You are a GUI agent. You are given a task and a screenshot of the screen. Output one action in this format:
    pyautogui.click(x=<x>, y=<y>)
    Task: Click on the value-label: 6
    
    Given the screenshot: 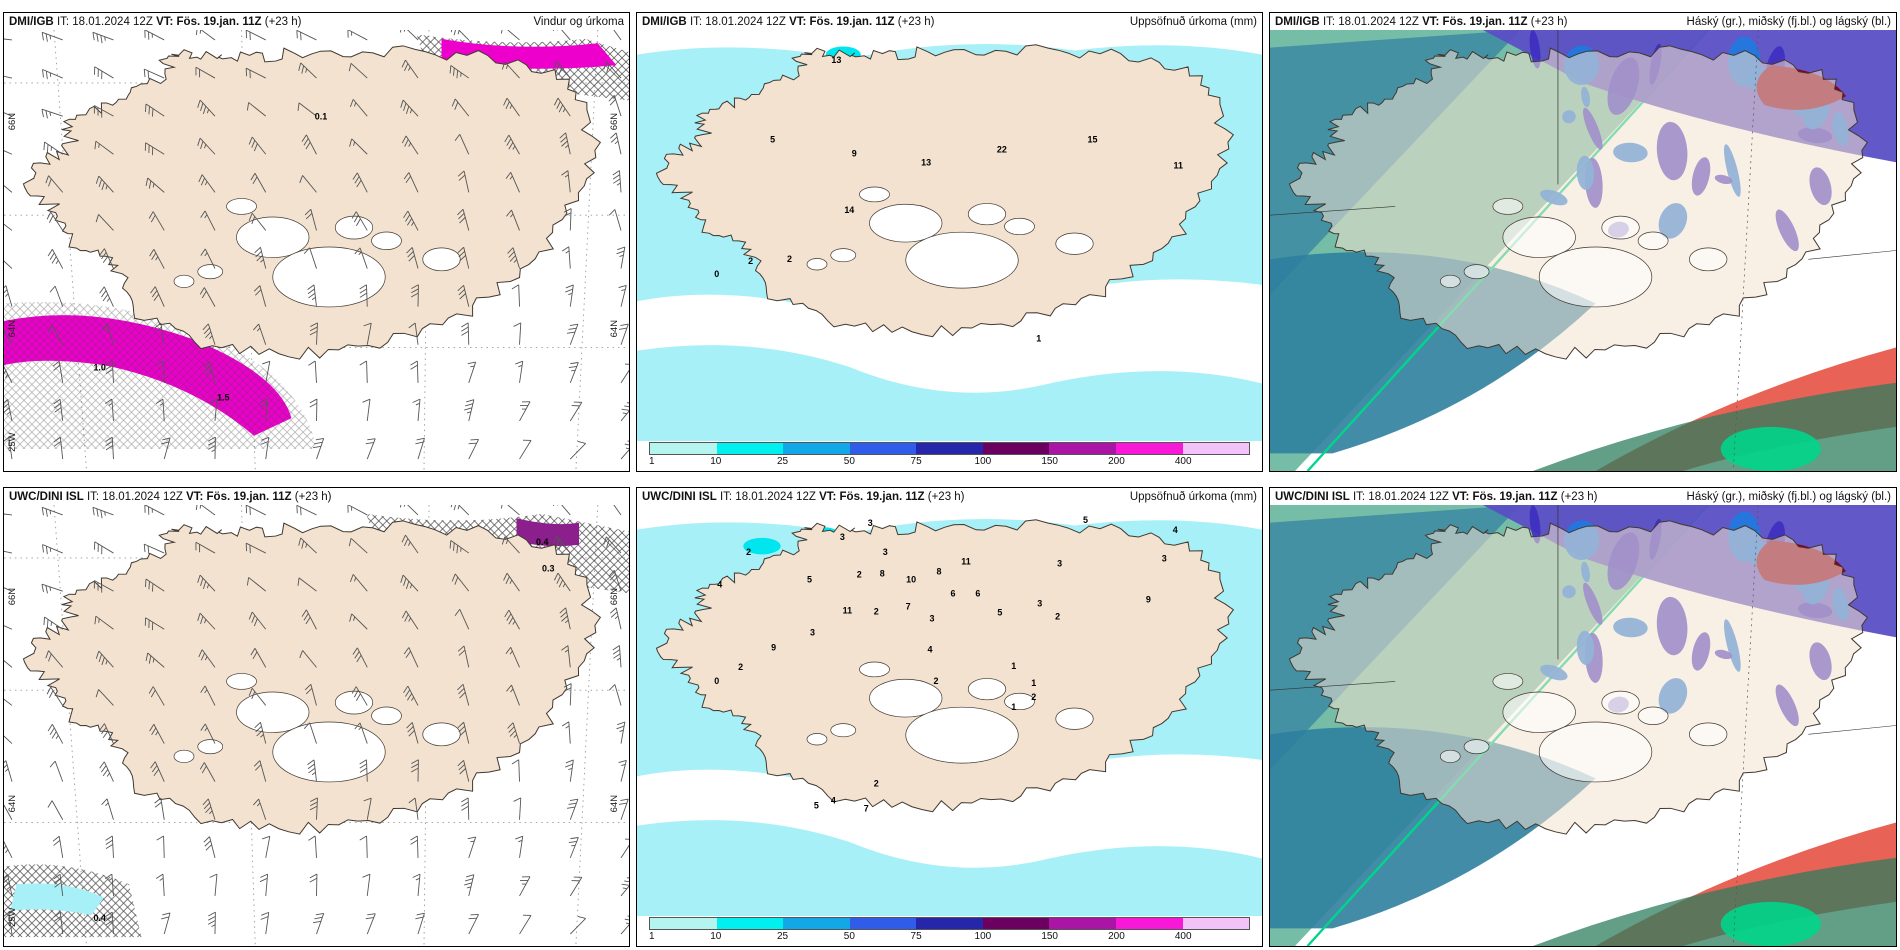 What is the action you would take?
    pyautogui.click(x=977, y=594)
    